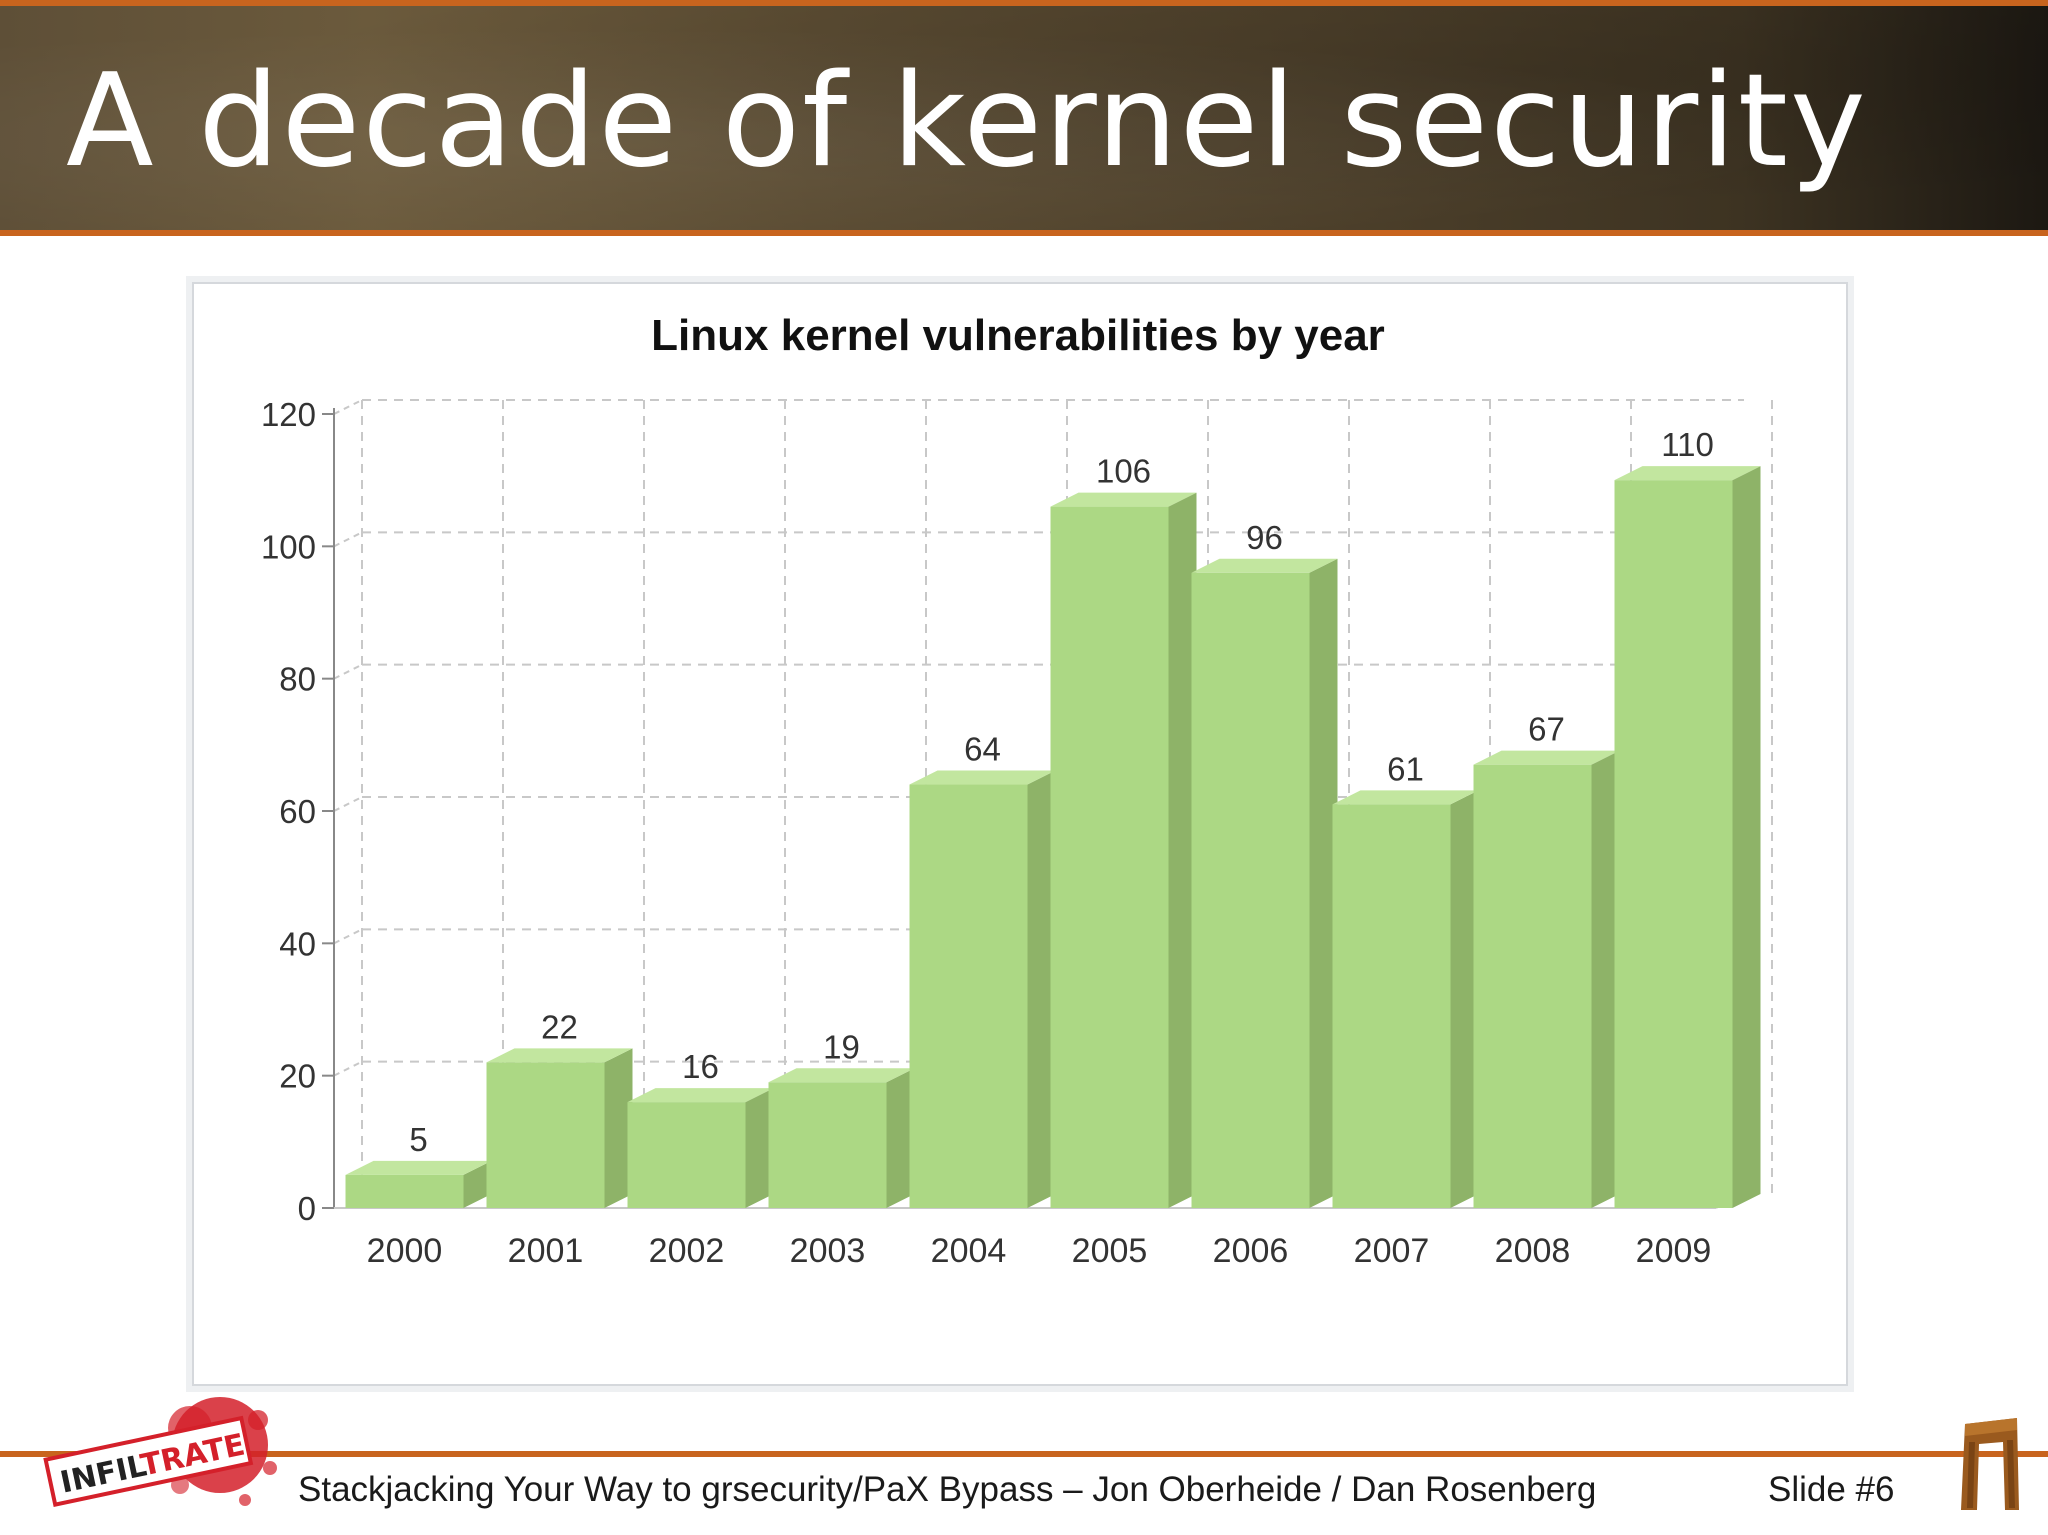 This screenshot has height=1535, width=2048. Describe the element at coordinates (1405, 768) in the screenshot. I see `data-label: 61` at that location.